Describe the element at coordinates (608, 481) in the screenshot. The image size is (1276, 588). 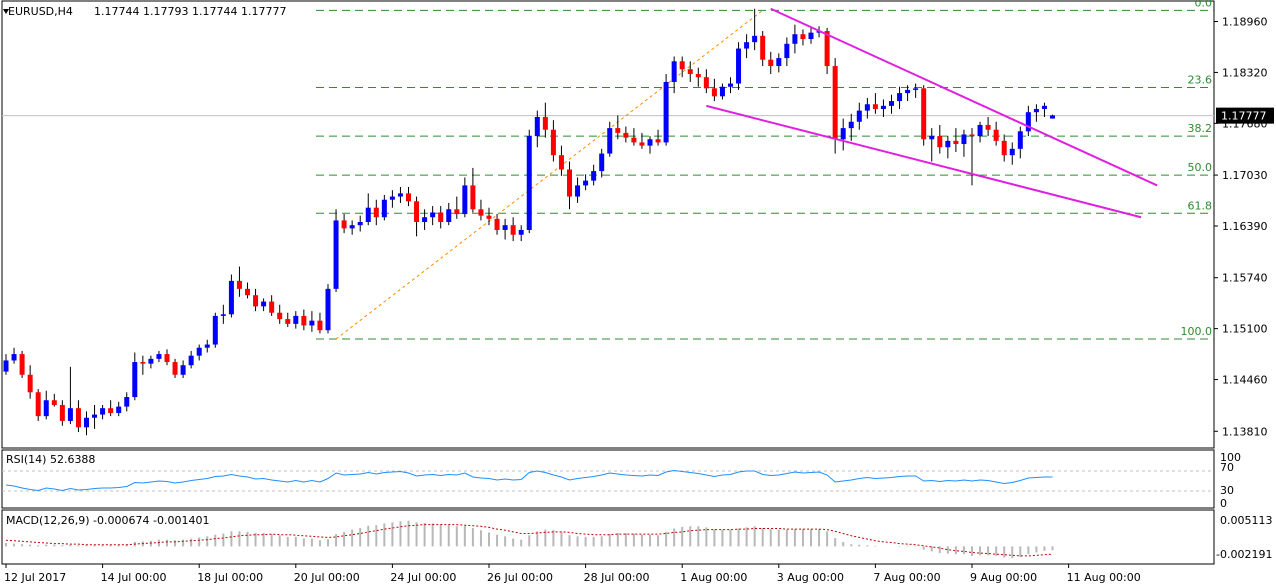
I see `rsi-grid` at that location.